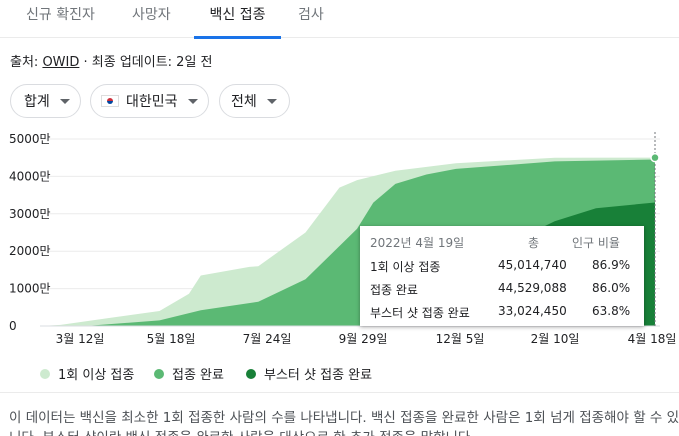 The height and width of the screenshot is (436, 679). What do you see at coordinates (45, 373) in the screenshot?
I see `light-green-dot-icon` at bounding box center [45, 373].